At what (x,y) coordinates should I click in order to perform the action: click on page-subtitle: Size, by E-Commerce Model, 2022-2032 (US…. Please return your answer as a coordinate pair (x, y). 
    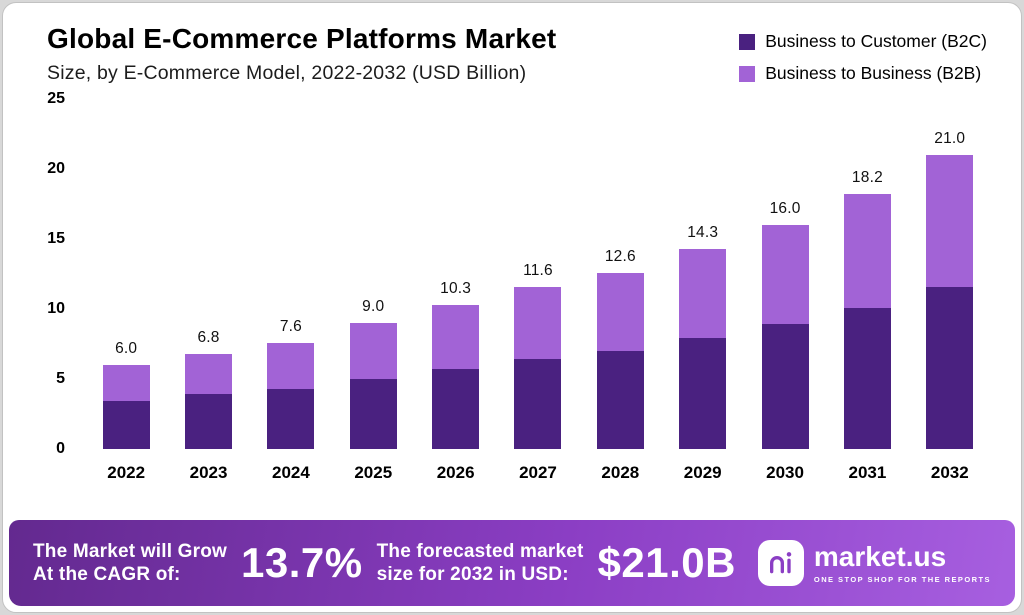
    Looking at the image, I should click on (287, 73).